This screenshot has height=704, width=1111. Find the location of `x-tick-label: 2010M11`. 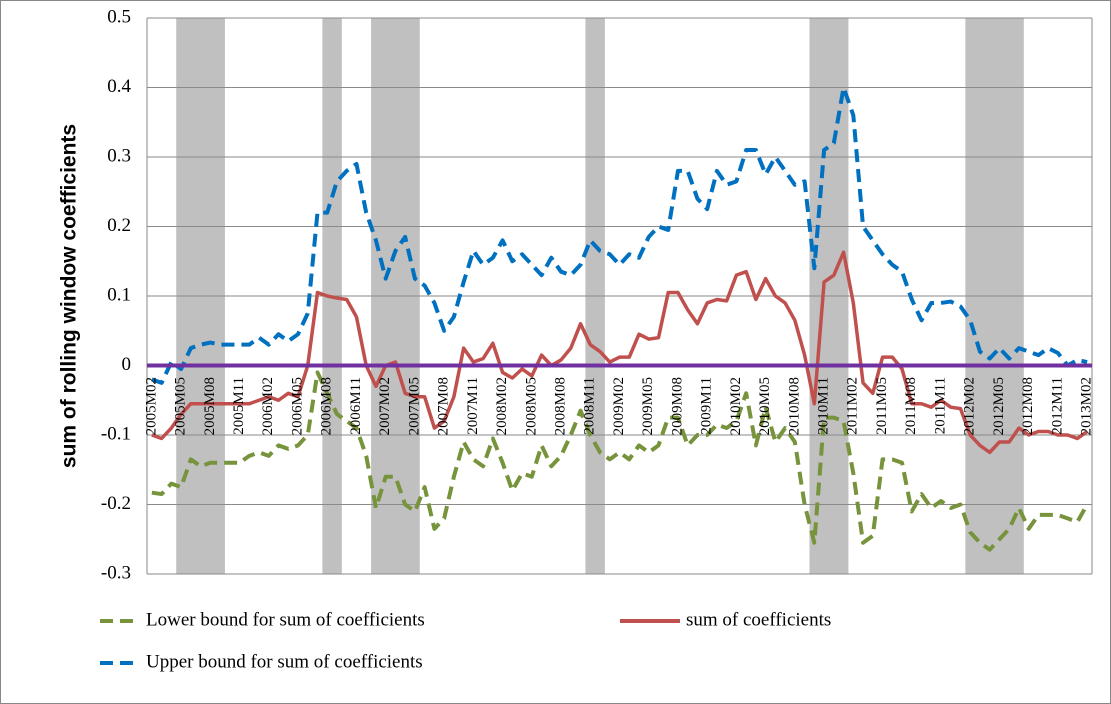

x-tick-label: 2010M11 is located at coordinates (824, 406).